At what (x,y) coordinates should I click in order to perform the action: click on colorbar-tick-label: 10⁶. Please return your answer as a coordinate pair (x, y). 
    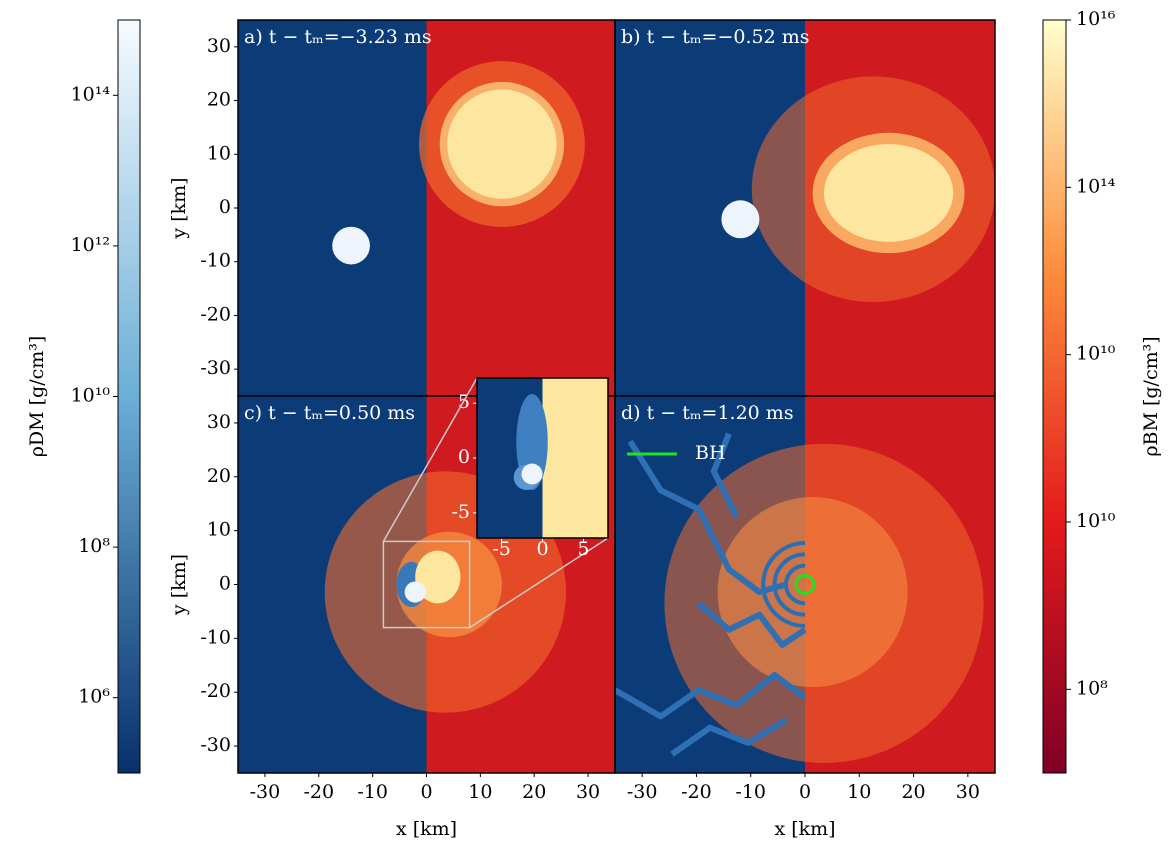
    Looking at the image, I should click on (94, 697).